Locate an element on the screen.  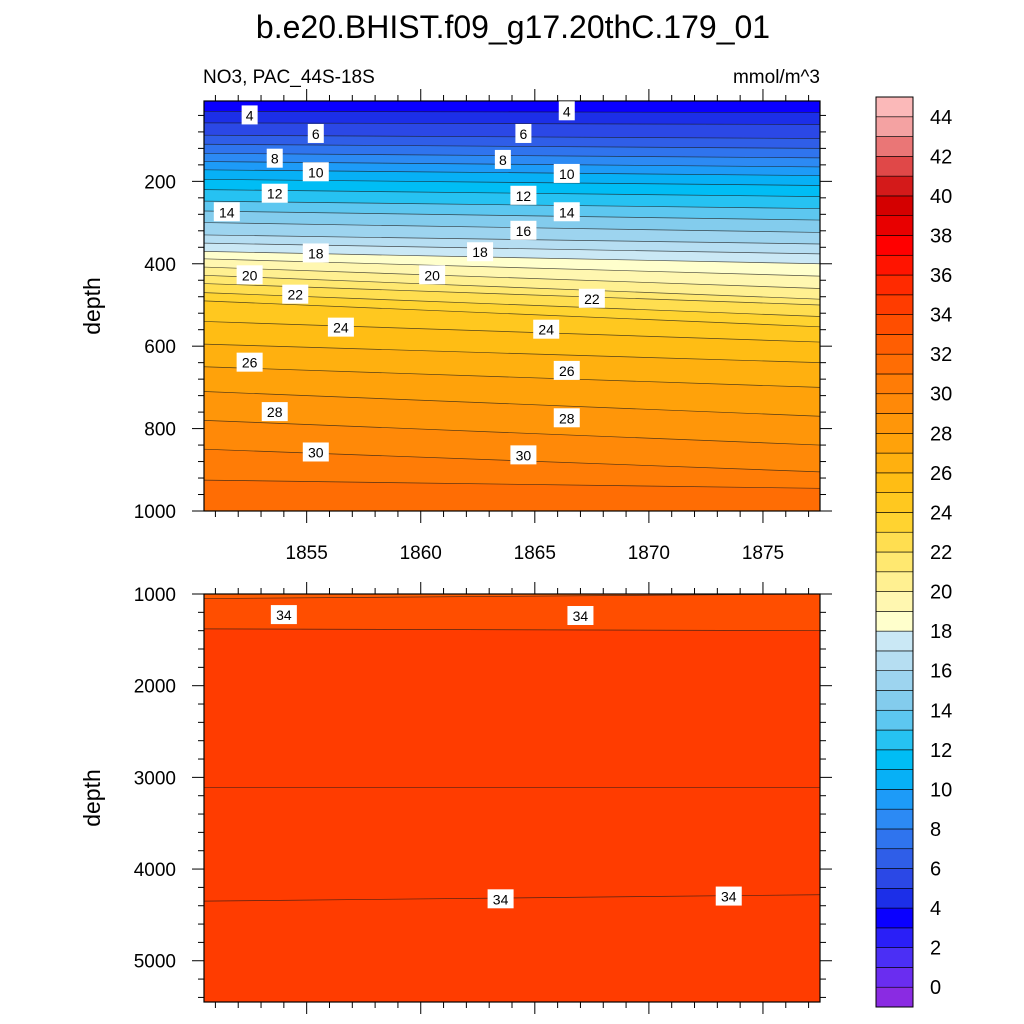
contour-label-text: 10 is located at coordinates (567, 174).